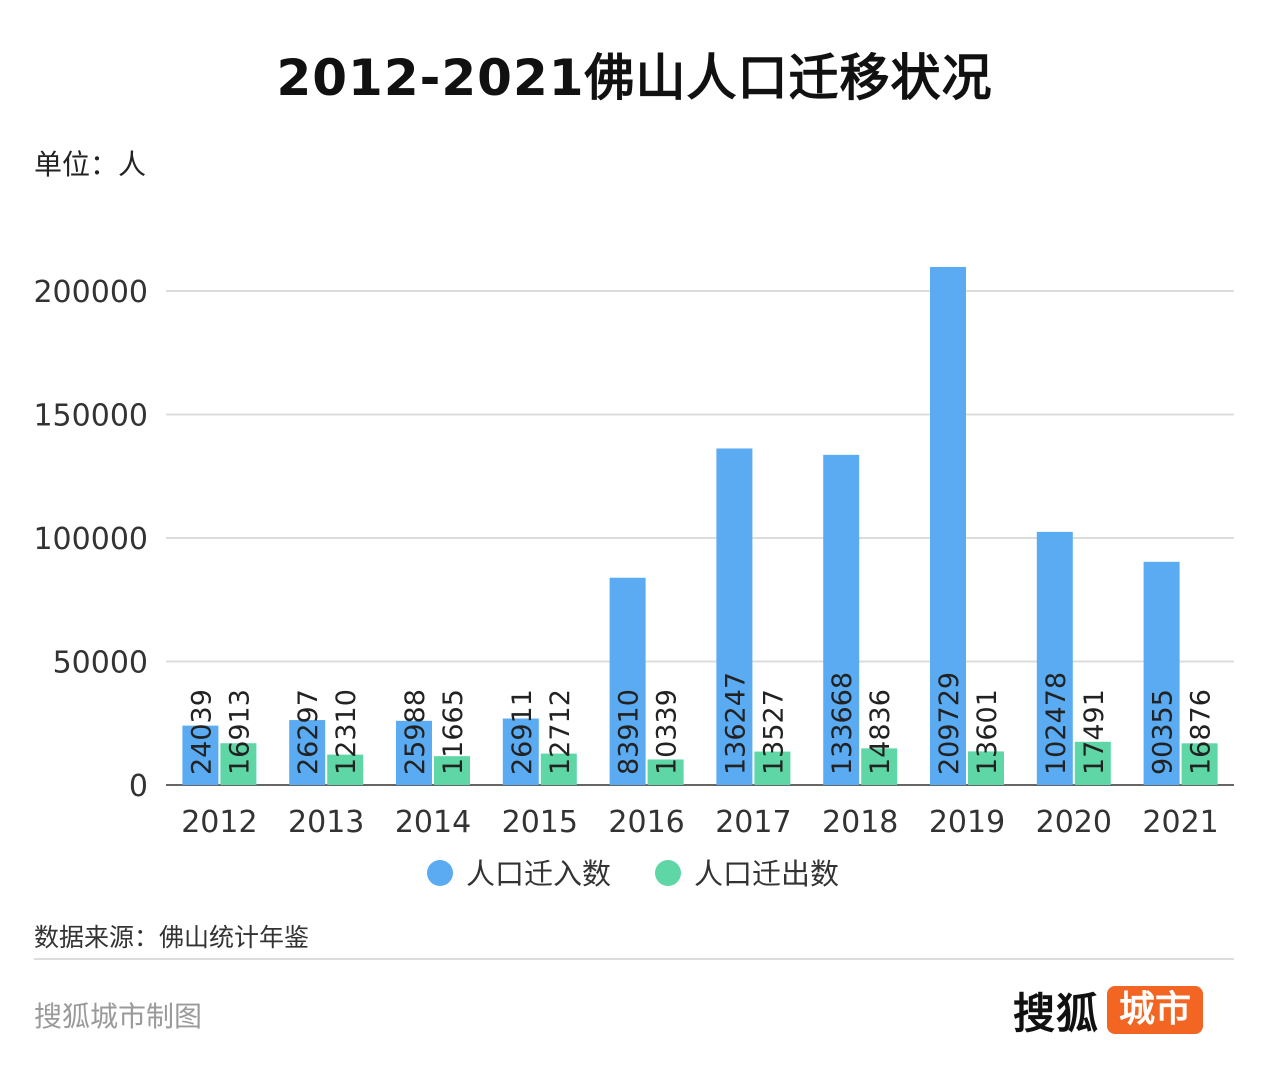 This screenshot has width=1269, height=1079. What do you see at coordinates (1180, 822) in the screenshot?
I see `x-tick-label: 2021` at bounding box center [1180, 822].